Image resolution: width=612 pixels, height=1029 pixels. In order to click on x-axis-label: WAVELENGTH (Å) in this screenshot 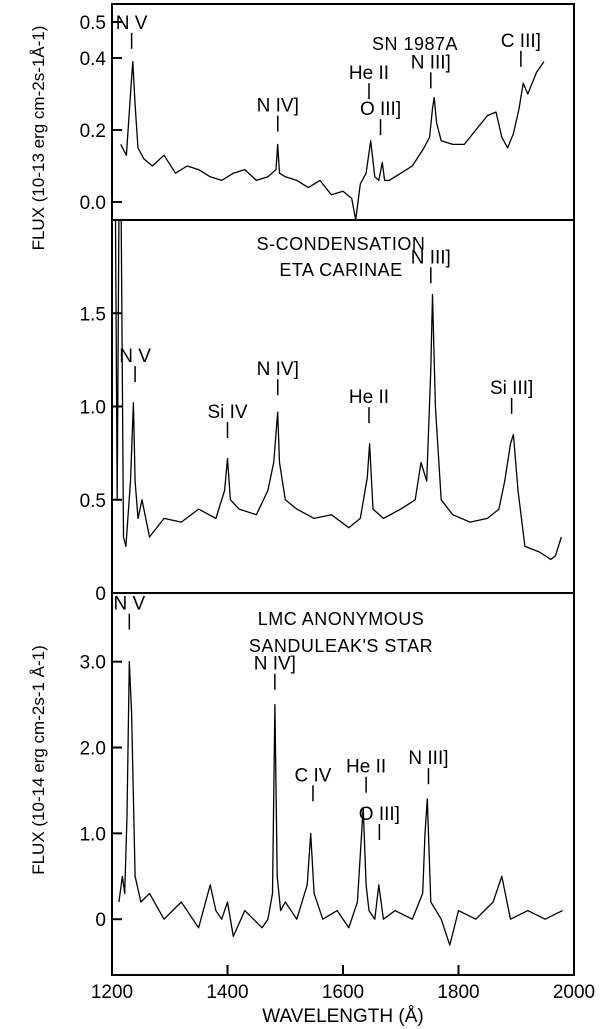, I will do `click(343, 1016)`.